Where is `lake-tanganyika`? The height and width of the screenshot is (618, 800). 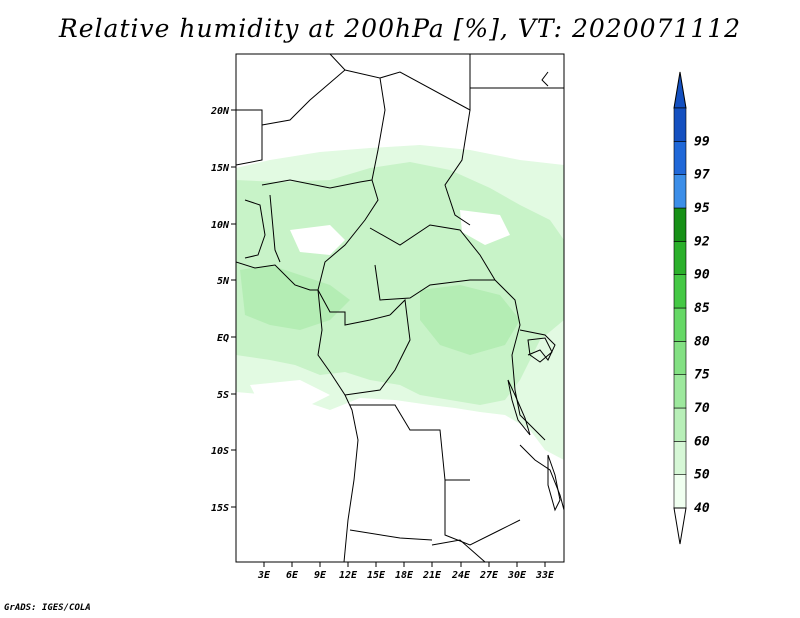 lake-tanganyika is located at coordinates (519, 407).